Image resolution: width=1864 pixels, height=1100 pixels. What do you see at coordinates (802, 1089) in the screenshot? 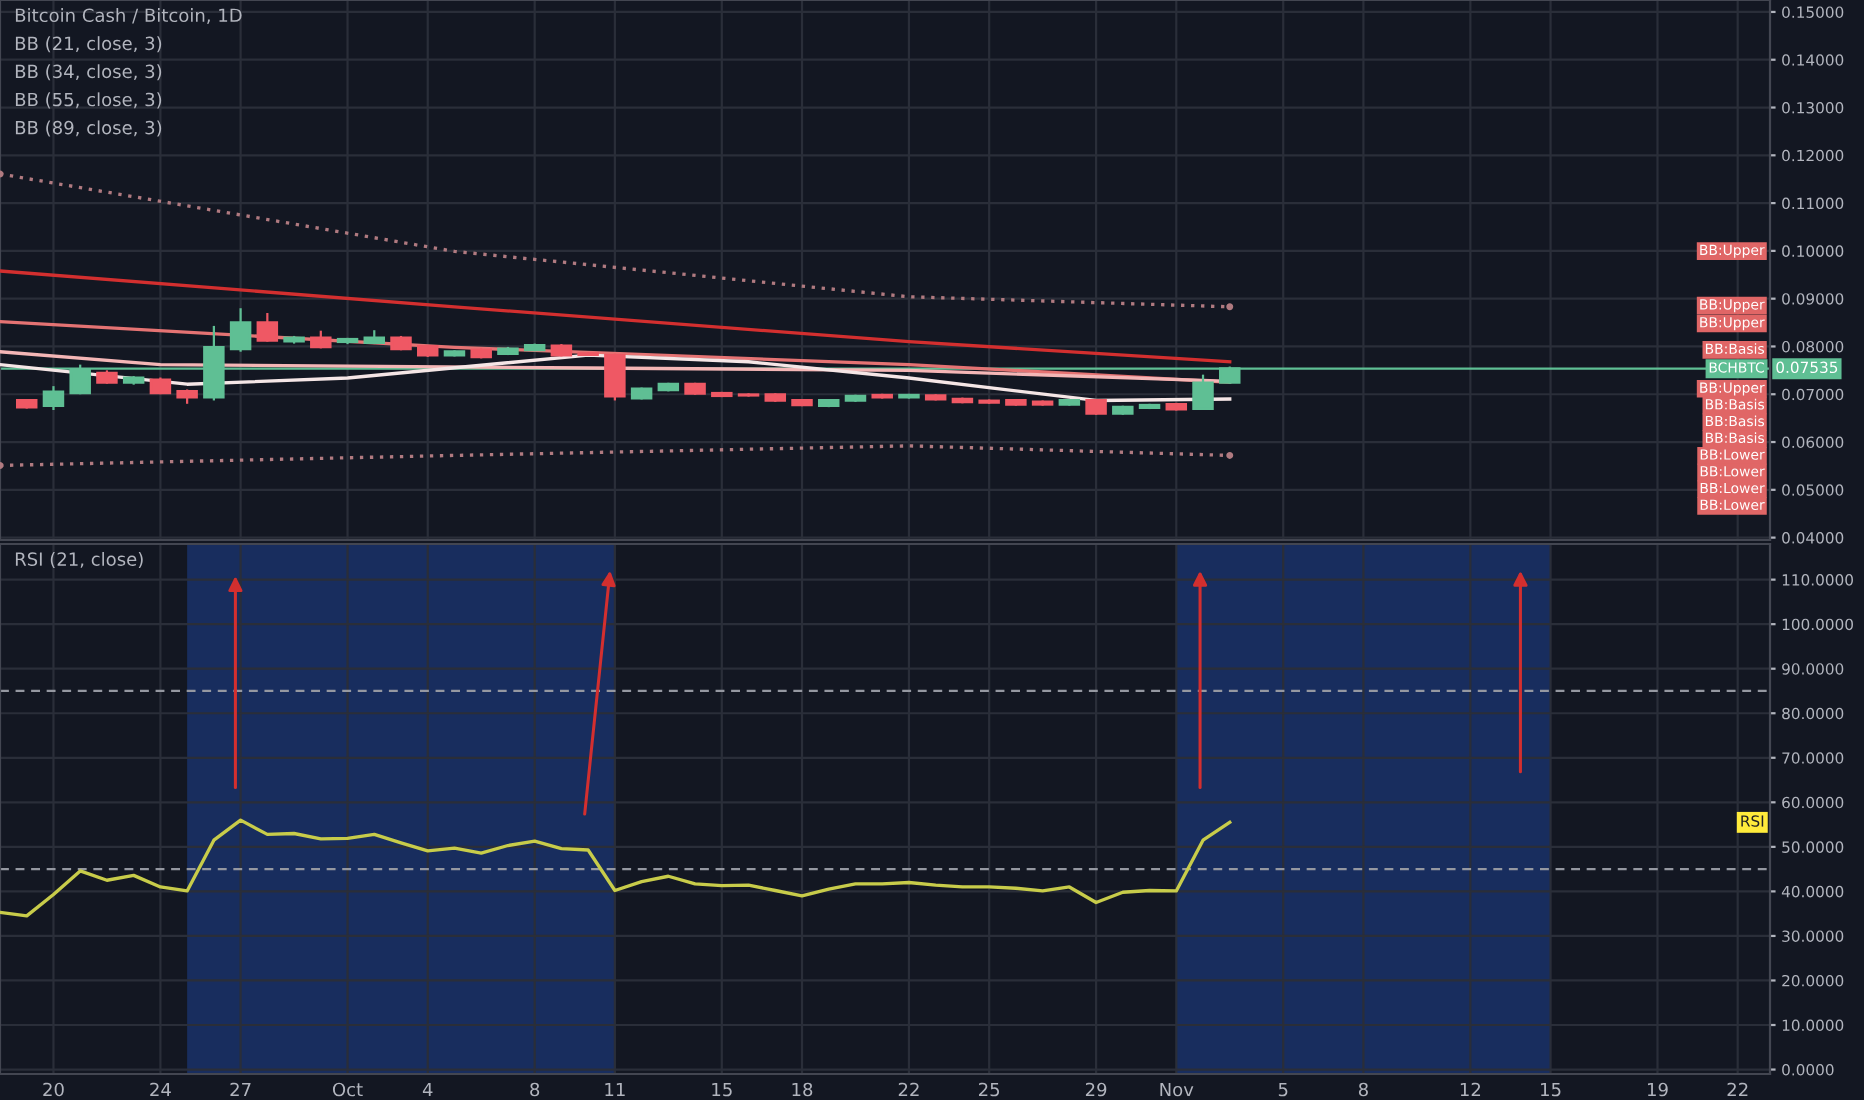
I see `x-tick-label: 18` at bounding box center [802, 1089].